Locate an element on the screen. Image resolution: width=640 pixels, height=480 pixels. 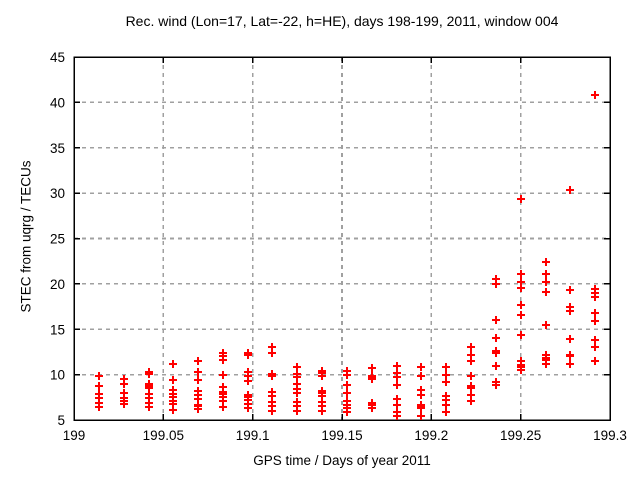
y-tick-label: 30 is located at coordinates (57, 193).